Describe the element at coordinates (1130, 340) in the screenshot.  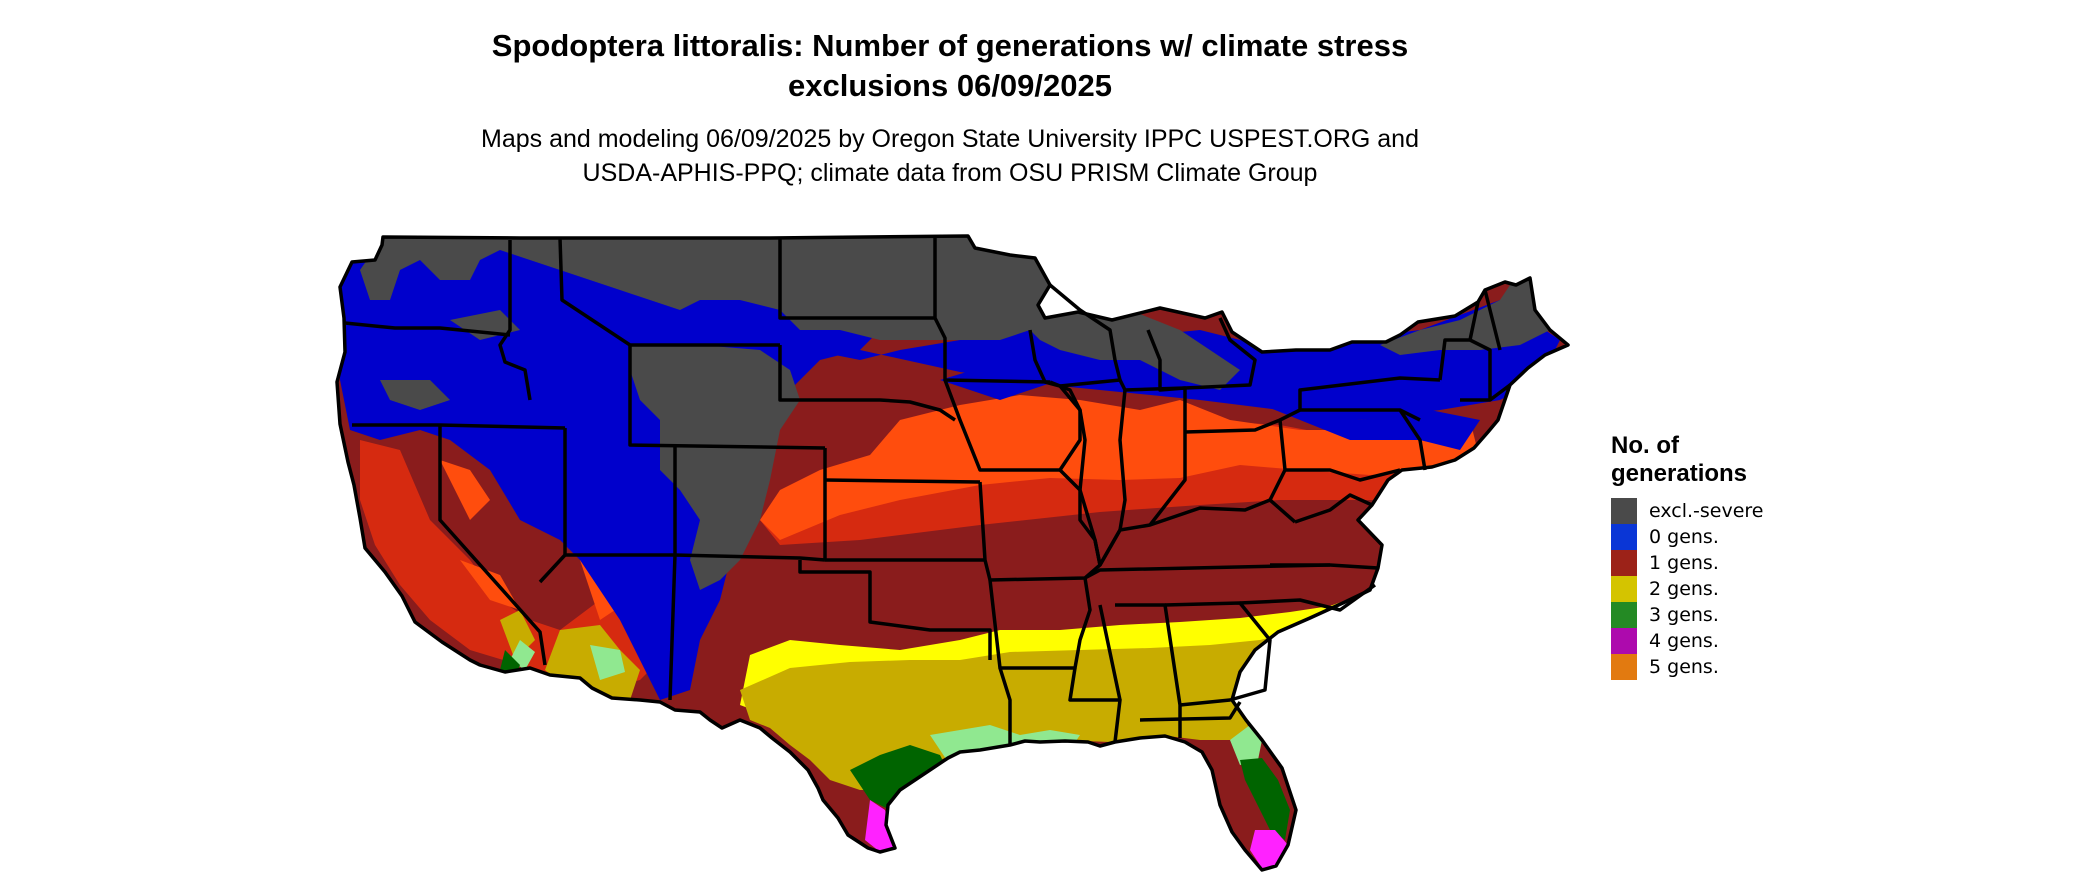
I see `zone-excluded-great-lakes` at that location.